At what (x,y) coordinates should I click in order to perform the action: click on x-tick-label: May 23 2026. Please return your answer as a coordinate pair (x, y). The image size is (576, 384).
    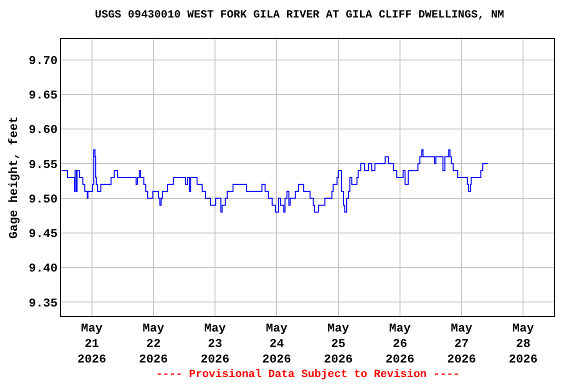
    Looking at the image, I should click on (215, 344).